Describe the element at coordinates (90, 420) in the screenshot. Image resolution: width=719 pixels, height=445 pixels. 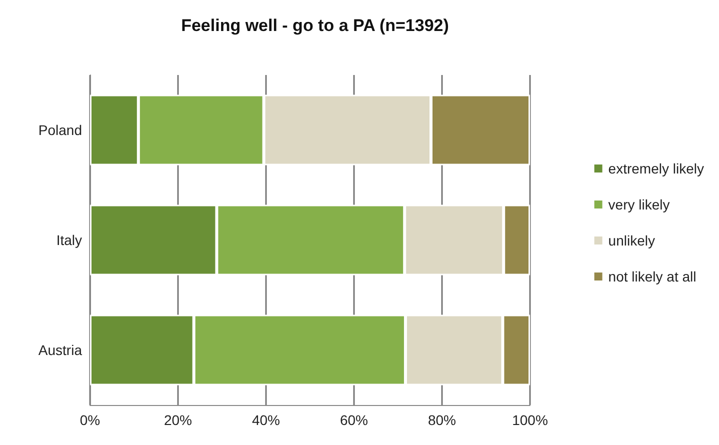
I see `x-tick-label: 0%` at that location.